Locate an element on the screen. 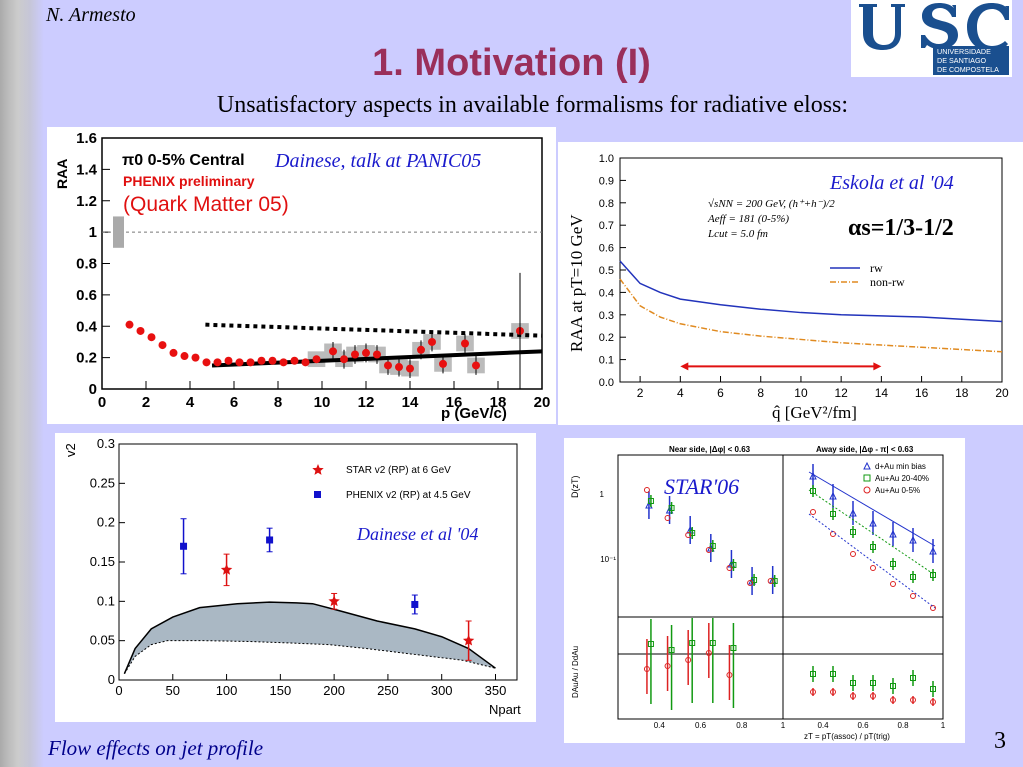 Image resolution: width=1023 pixels, height=767 pixels. legend-auau05-label: Au+Au 0-5% is located at coordinates (897, 490).